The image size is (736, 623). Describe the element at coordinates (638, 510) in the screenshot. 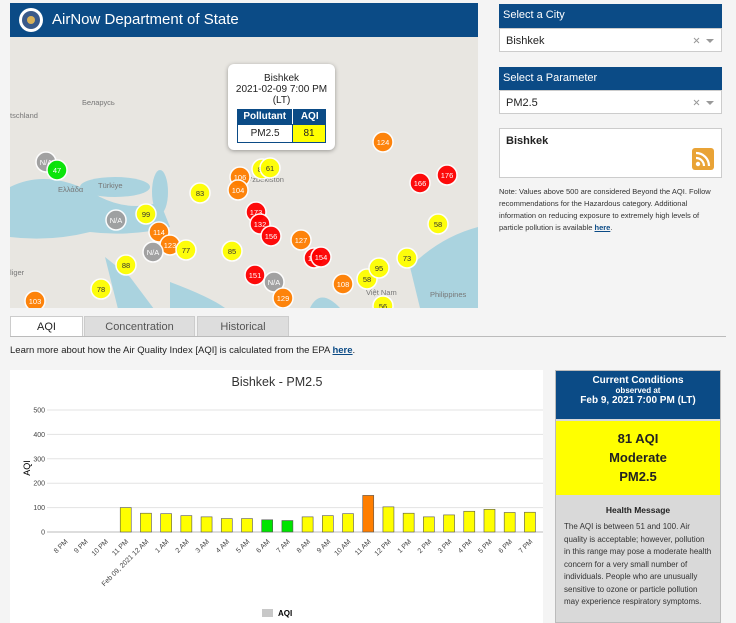

I see `health-heading: Health Message` at that location.